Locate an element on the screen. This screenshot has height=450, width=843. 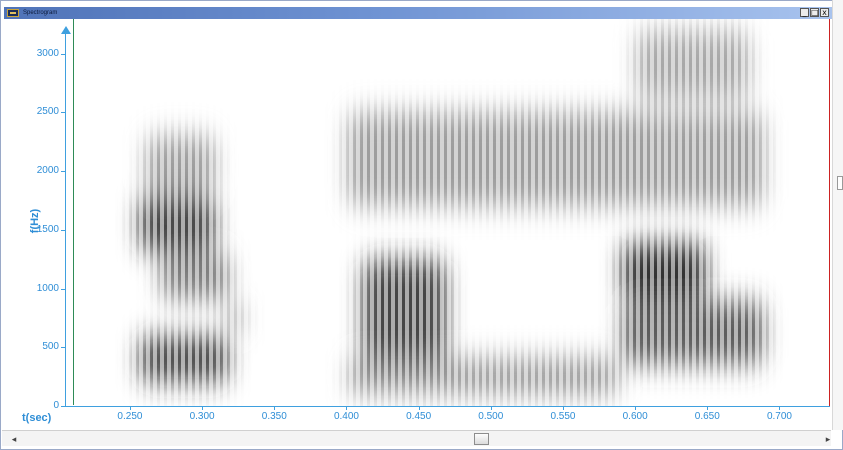
y-tick-label: 0 is located at coordinates (56, 405).